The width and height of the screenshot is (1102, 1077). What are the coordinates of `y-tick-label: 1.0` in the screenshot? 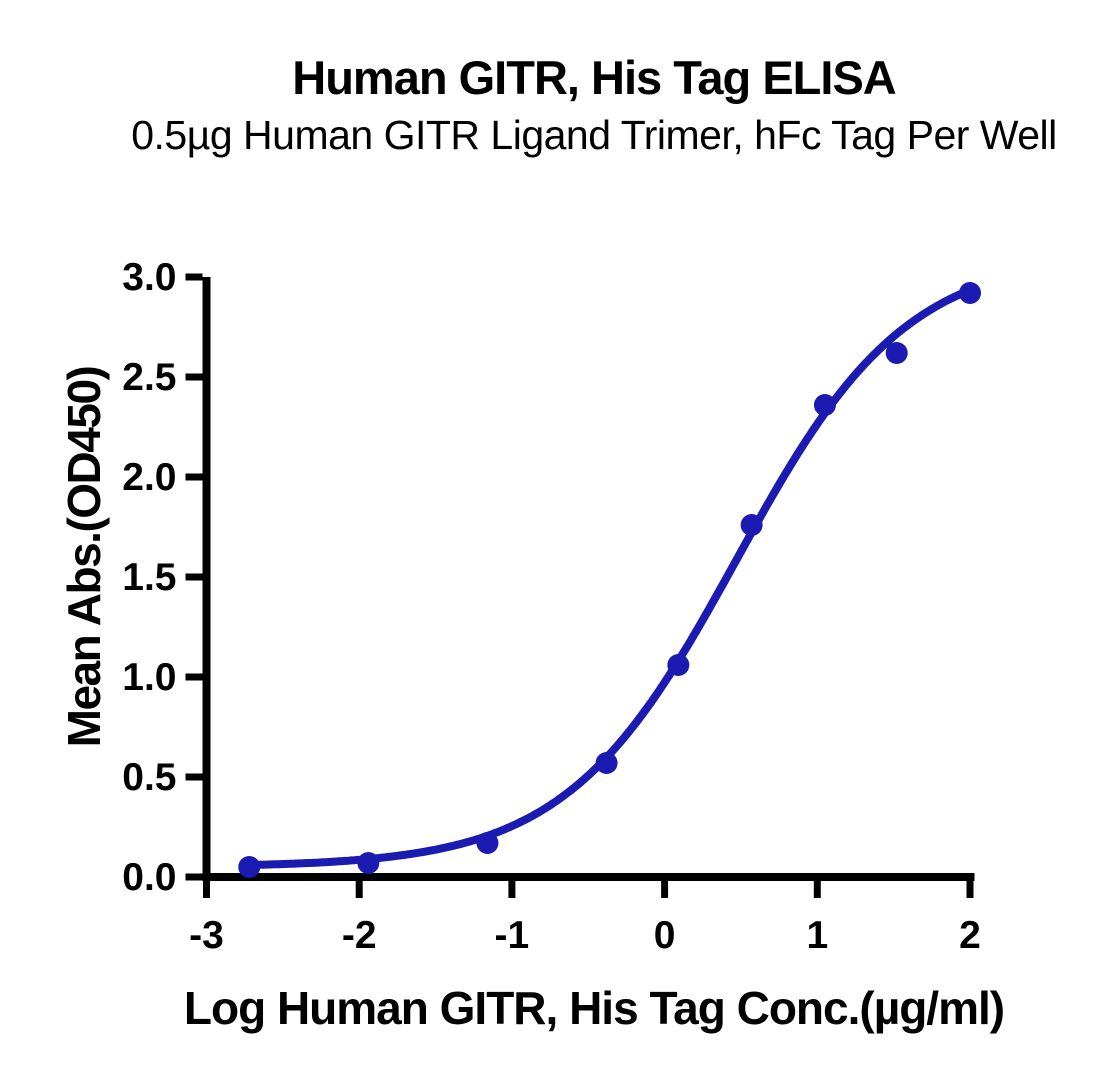 It's located at (149, 677).